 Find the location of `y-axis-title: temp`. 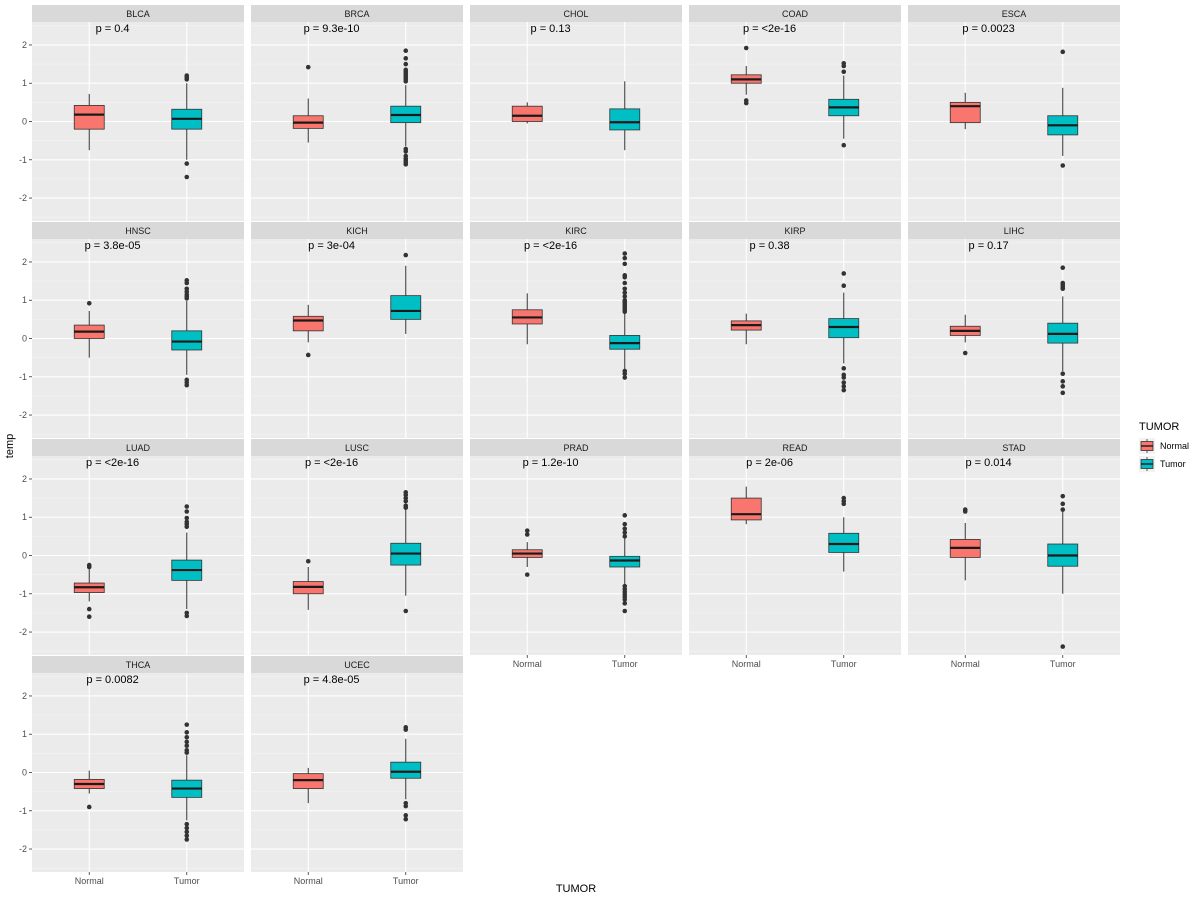

y-axis-title: temp is located at coordinates (10, 446).